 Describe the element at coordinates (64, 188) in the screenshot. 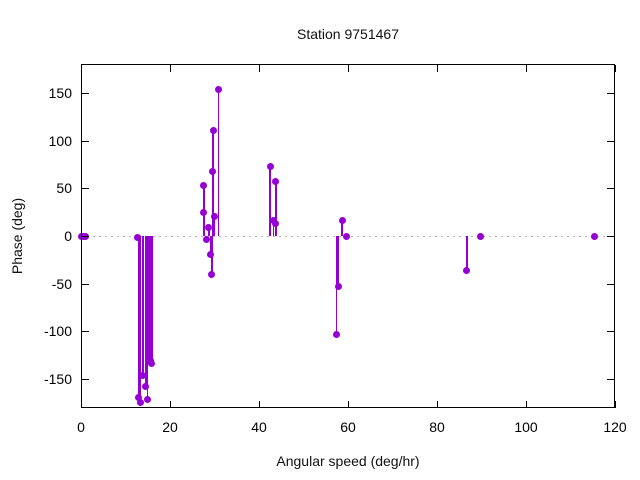

I see `y-tick-label: 50` at that location.